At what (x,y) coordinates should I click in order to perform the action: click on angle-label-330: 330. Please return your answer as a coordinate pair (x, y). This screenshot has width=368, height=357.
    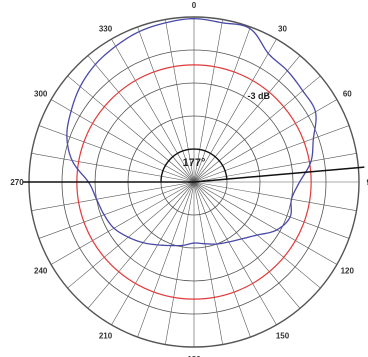
    Looking at the image, I should click on (106, 29).